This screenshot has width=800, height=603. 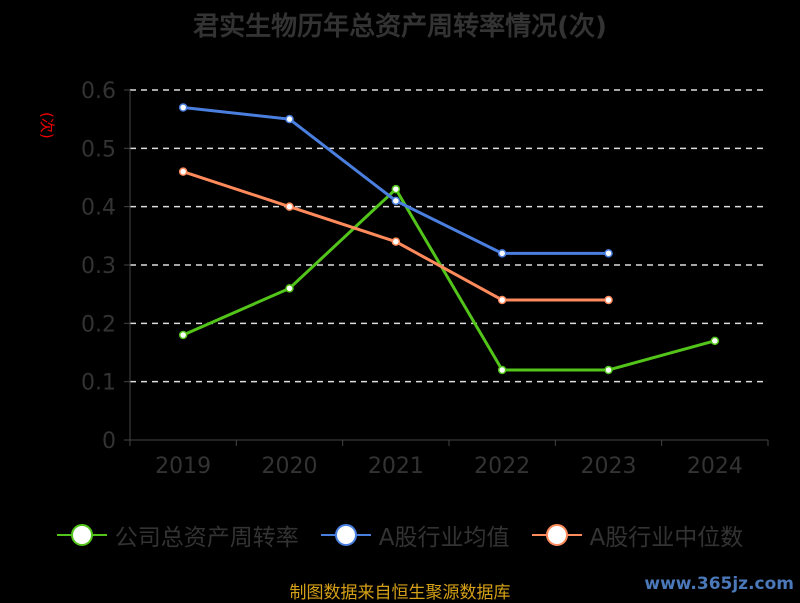 I want to click on legend-item: A股行业中位数, so click(x=637, y=535).